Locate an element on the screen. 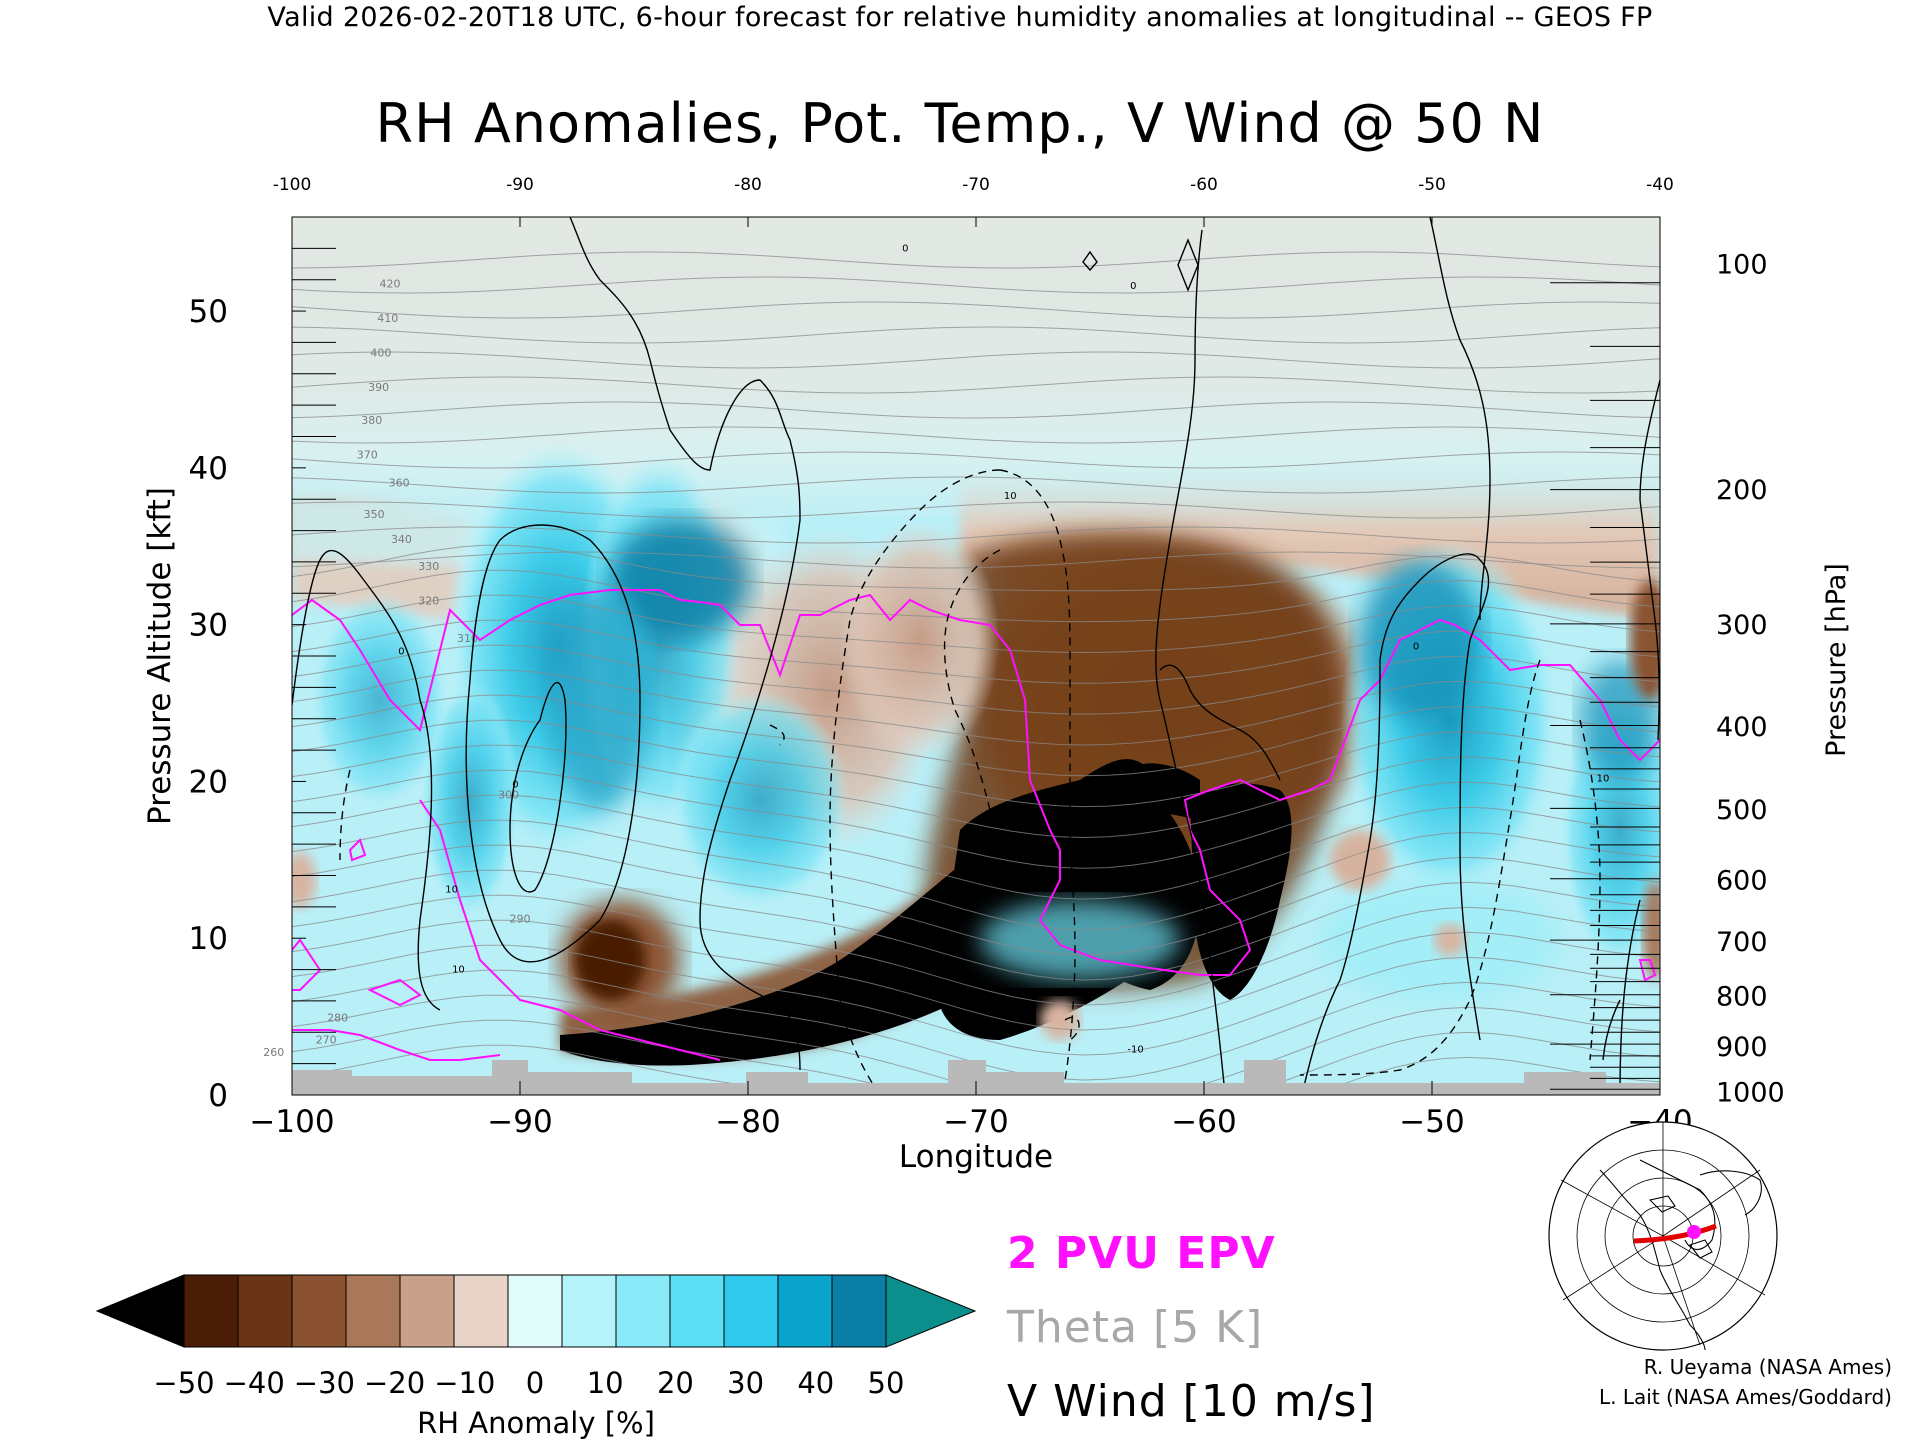 The image size is (1920, 1440). theta-label: 270 is located at coordinates (326, 1039).